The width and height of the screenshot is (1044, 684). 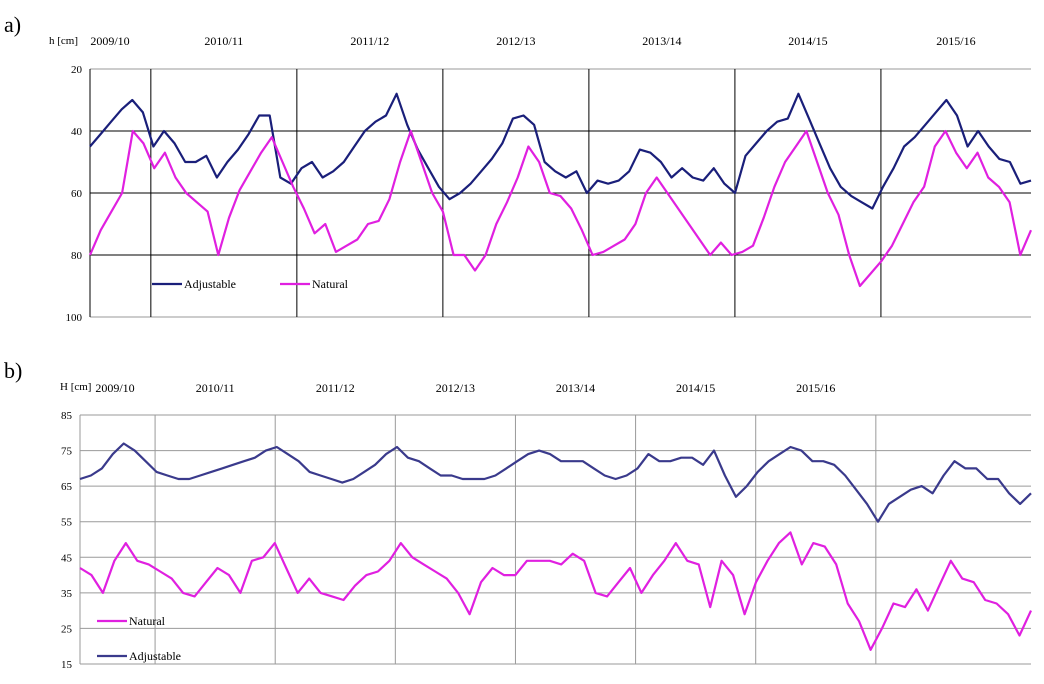 I want to click on y-tick-label-a-40: 40, so click(x=77, y=132).